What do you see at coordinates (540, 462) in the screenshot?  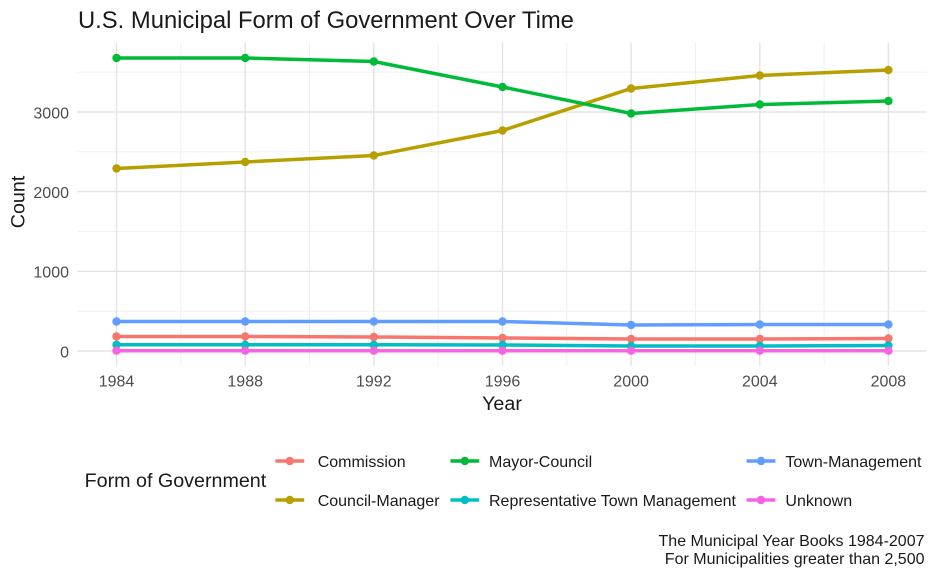 I see `svg-text: Mayor-Council` at bounding box center [540, 462].